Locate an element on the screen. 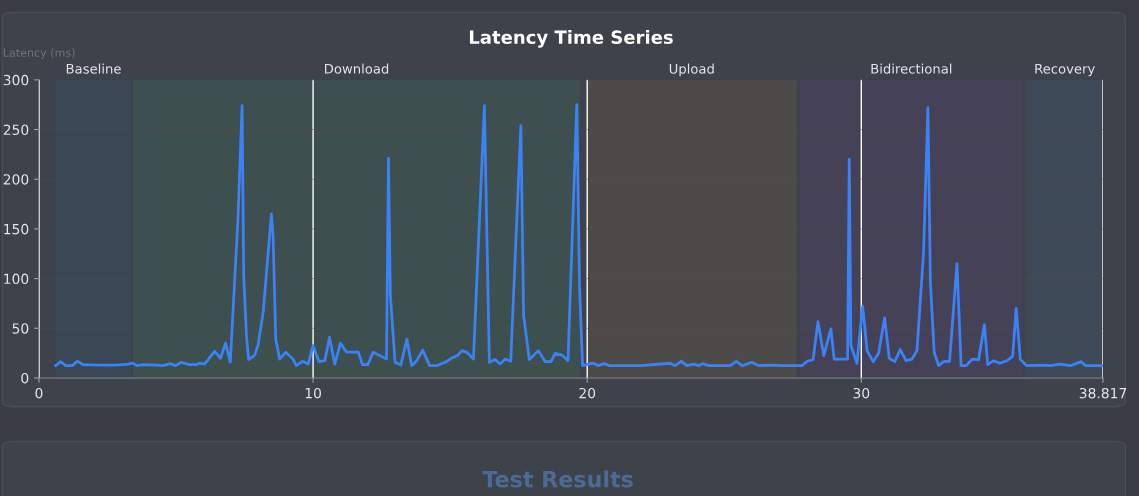 The height and width of the screenshot is (496, 1139). y-tick-label: 300 is located at coordinates (16, 80).